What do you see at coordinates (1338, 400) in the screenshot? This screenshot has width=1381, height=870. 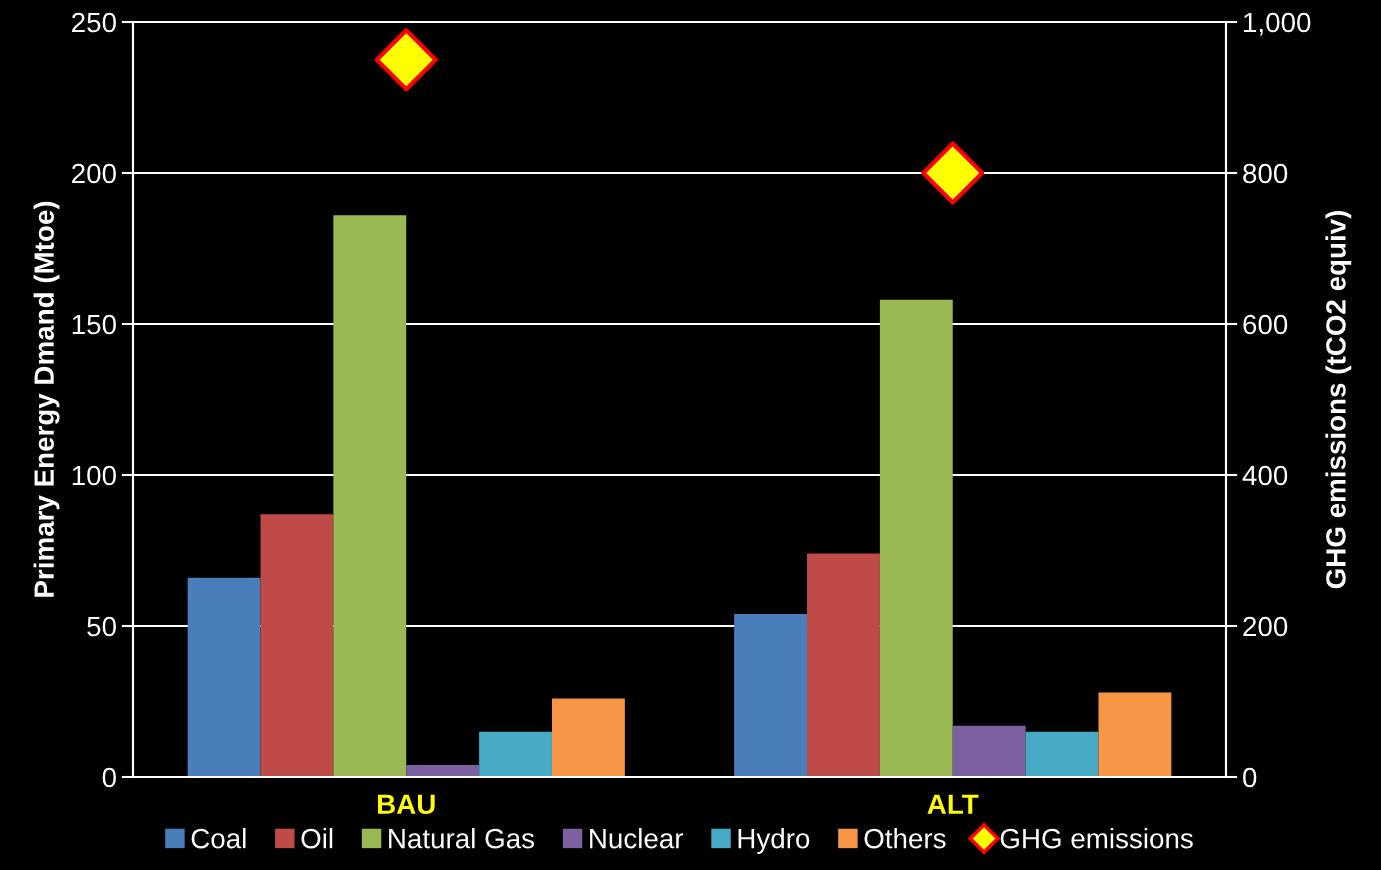 I see `y2-axis-title: GHG emissions (tCO2 equiv)` at bounding box center [1338, 400].